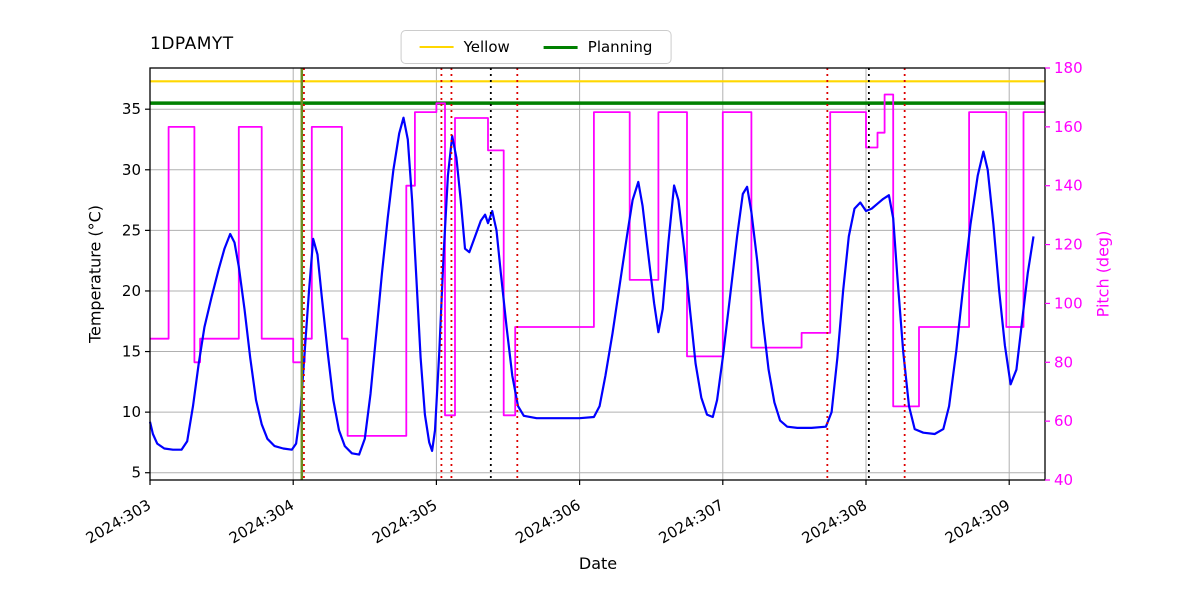 Image resolution: width=1200 pixels, height=600 pixels. I want to click on threshold-lines, so click(597, 92).